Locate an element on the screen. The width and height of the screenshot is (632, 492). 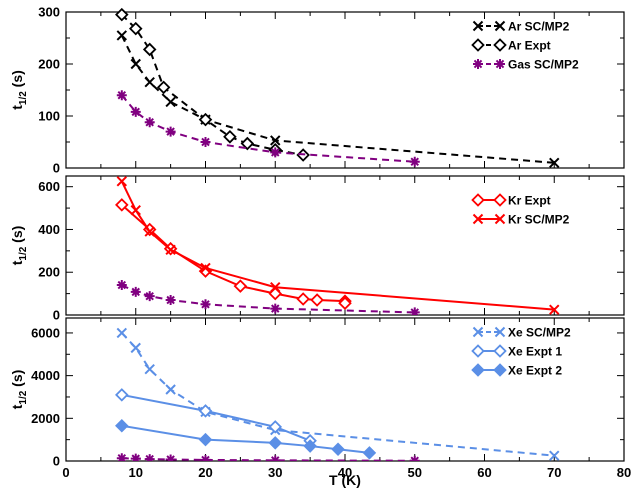
x-tick-label: 20 is located at coordinates (205, 472).